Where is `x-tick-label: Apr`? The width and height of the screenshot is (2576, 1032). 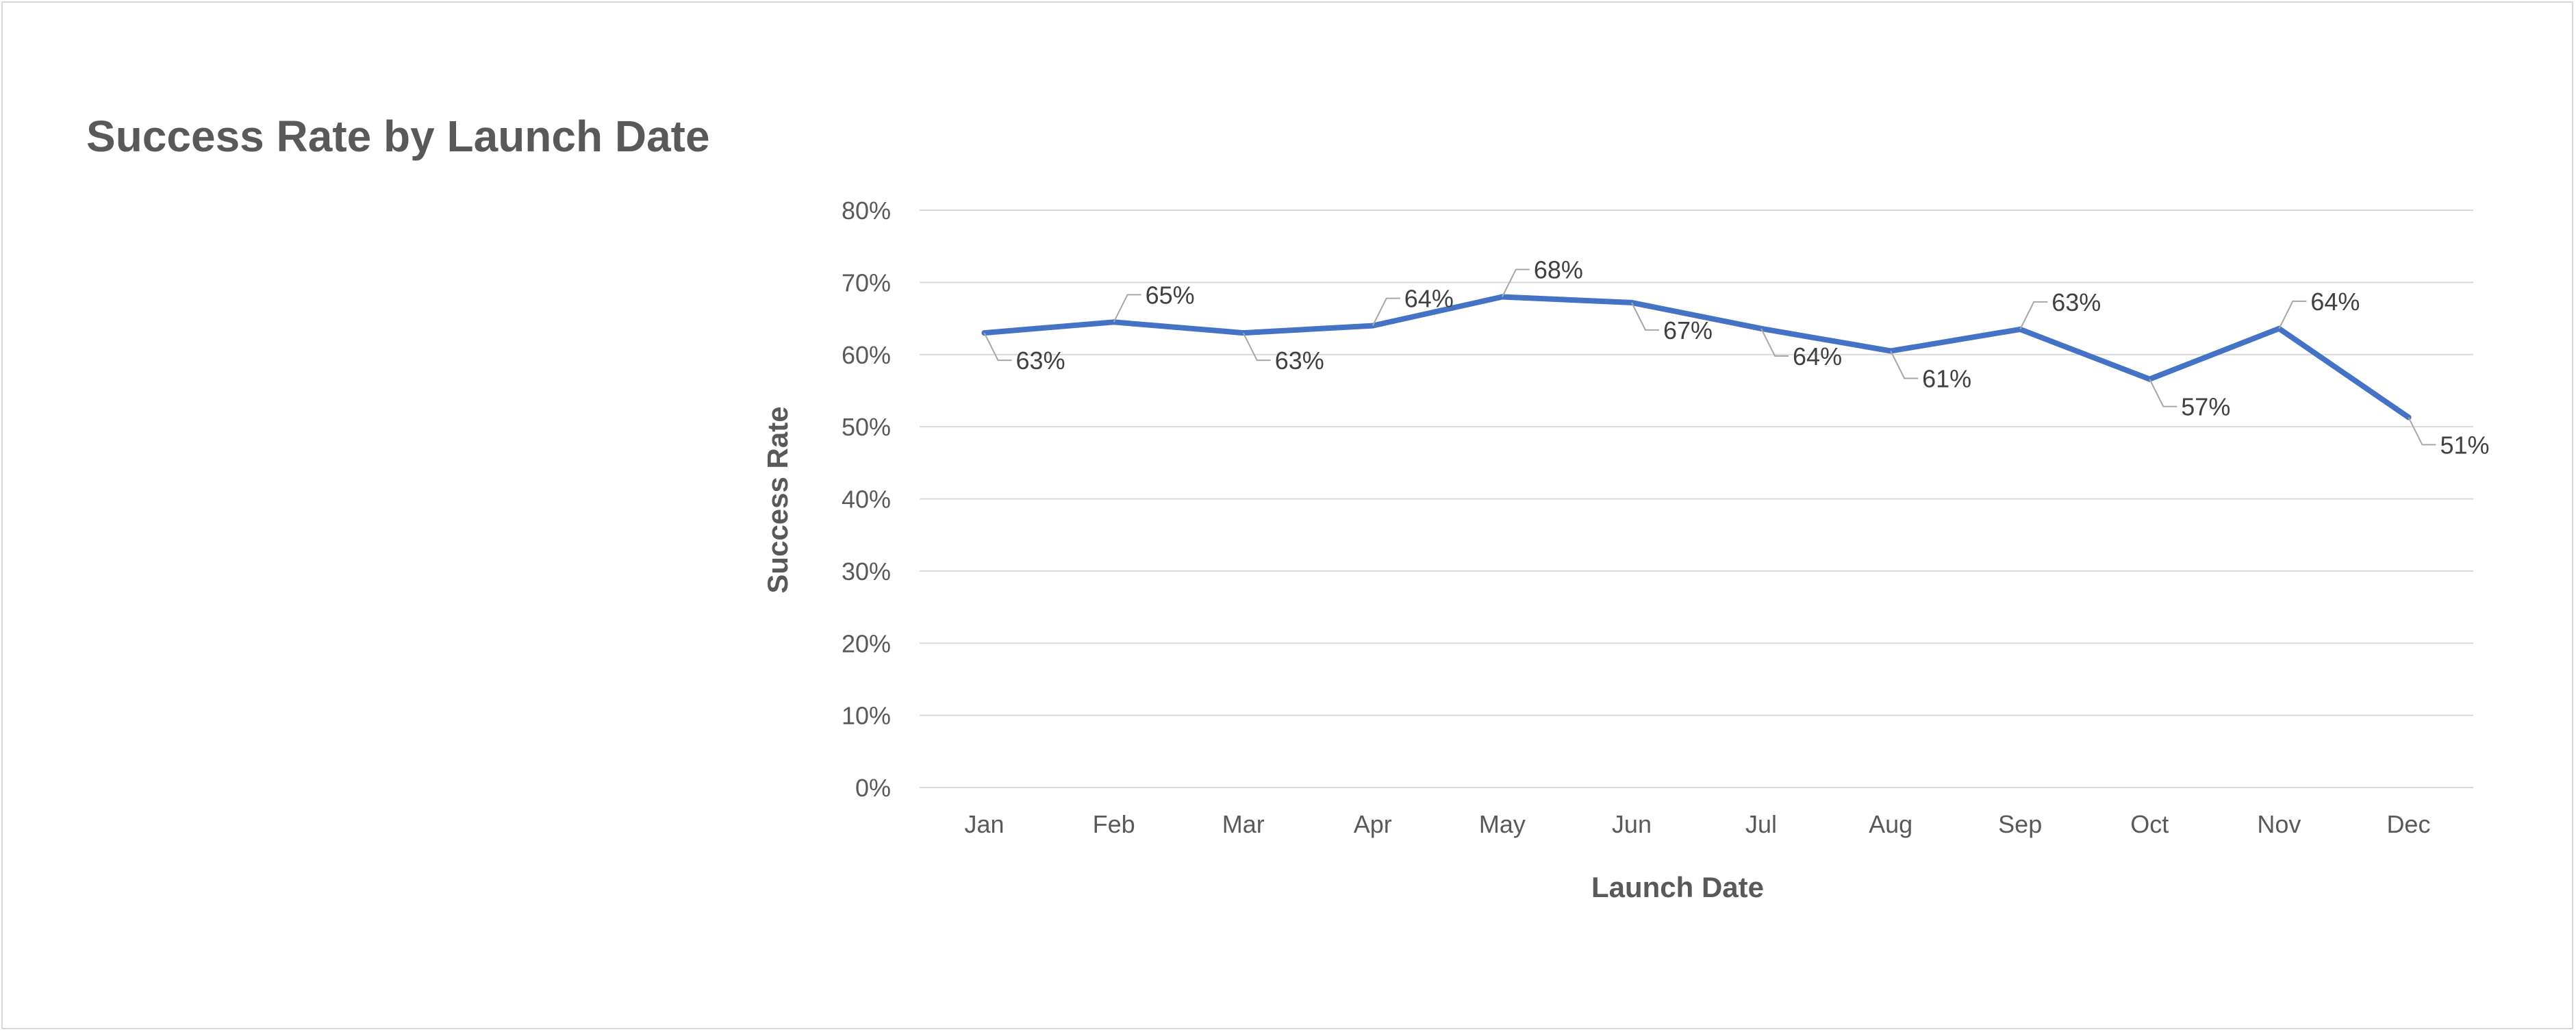
x-tick-label: Apr is located at coordinates (1373, 824).